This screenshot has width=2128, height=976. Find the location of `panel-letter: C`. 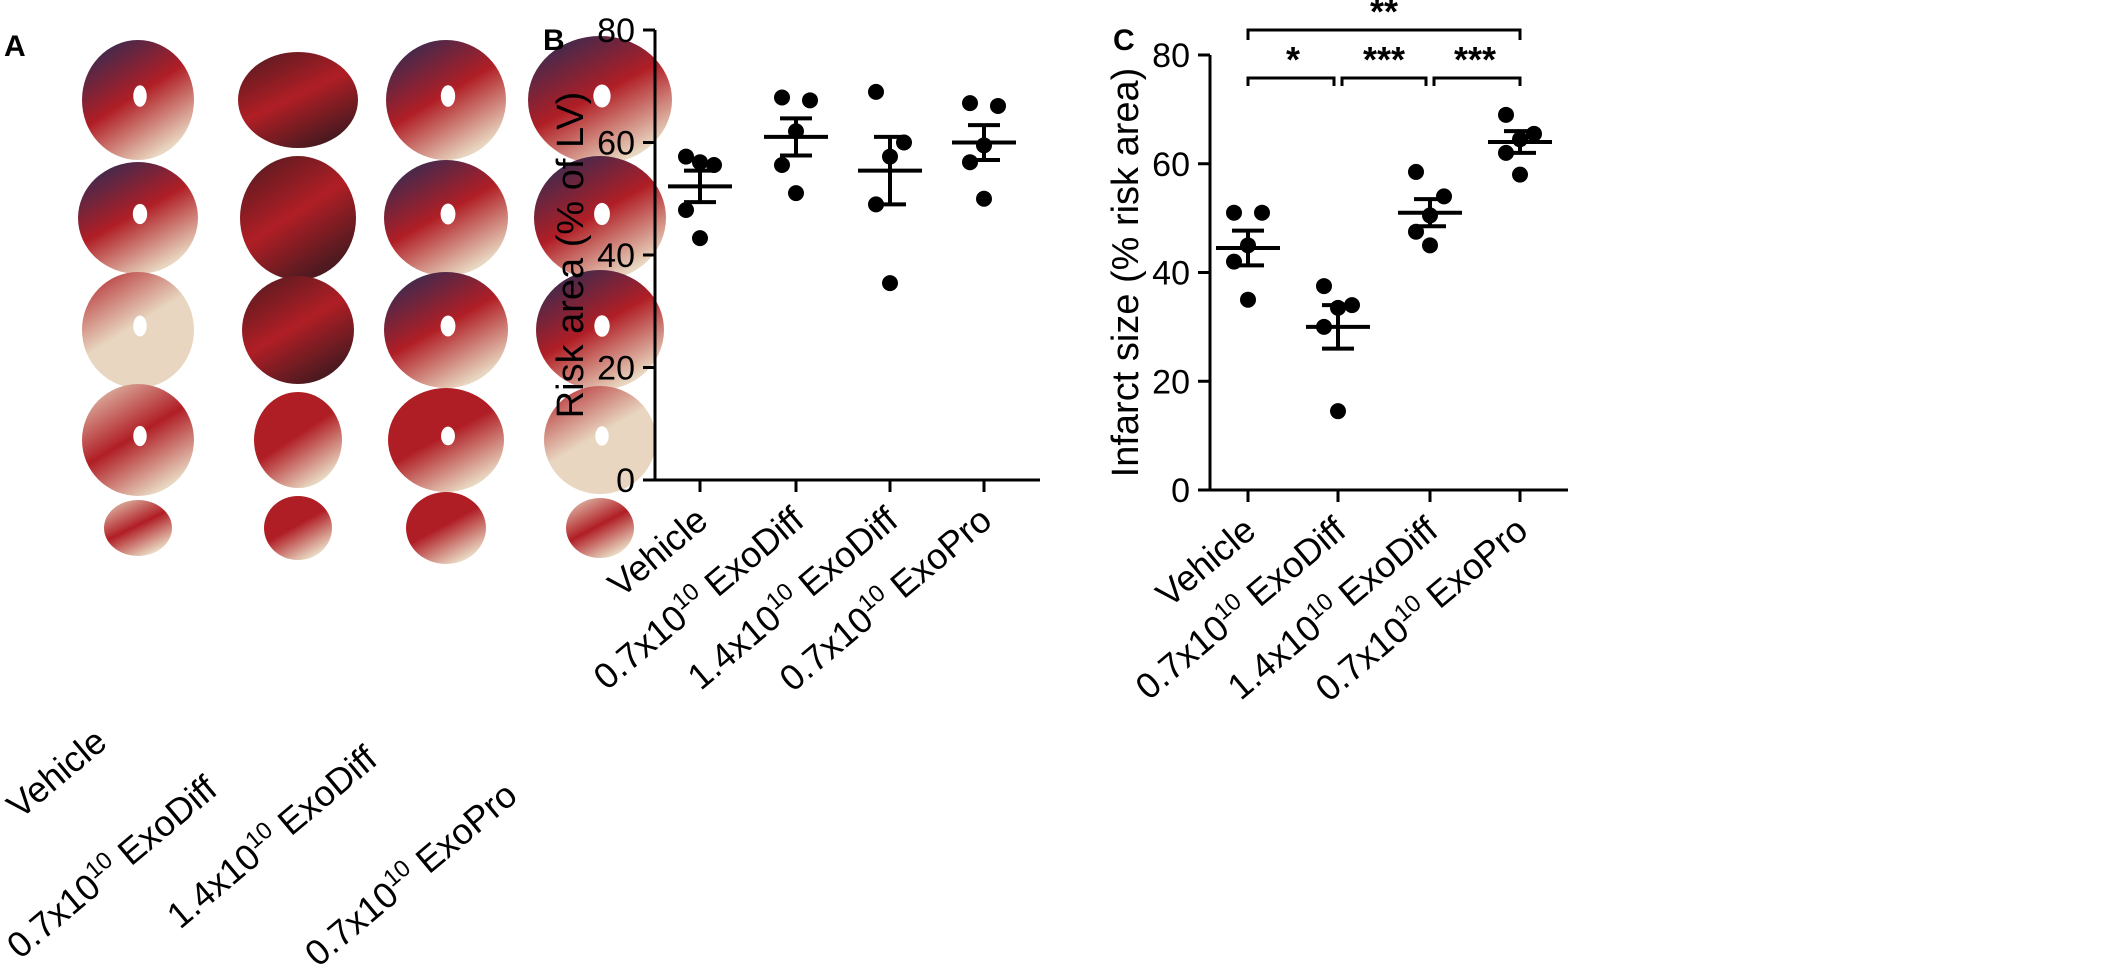

panel-letter: C is located at coordinates (1124, 40).